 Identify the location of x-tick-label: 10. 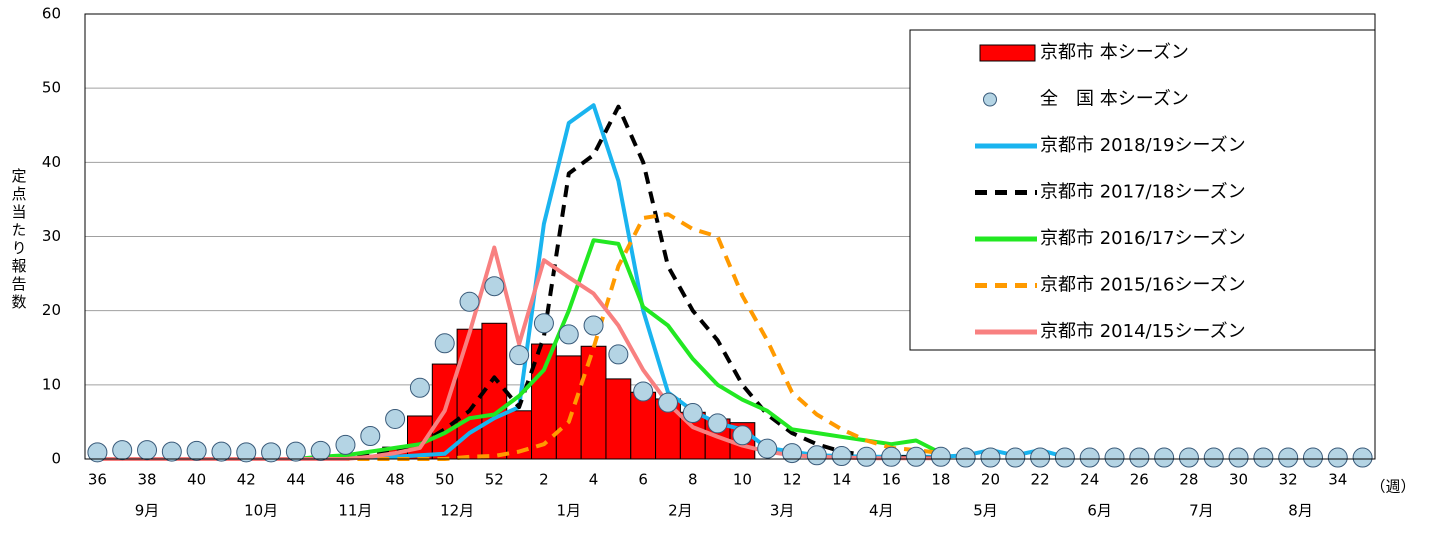
(742, 480).